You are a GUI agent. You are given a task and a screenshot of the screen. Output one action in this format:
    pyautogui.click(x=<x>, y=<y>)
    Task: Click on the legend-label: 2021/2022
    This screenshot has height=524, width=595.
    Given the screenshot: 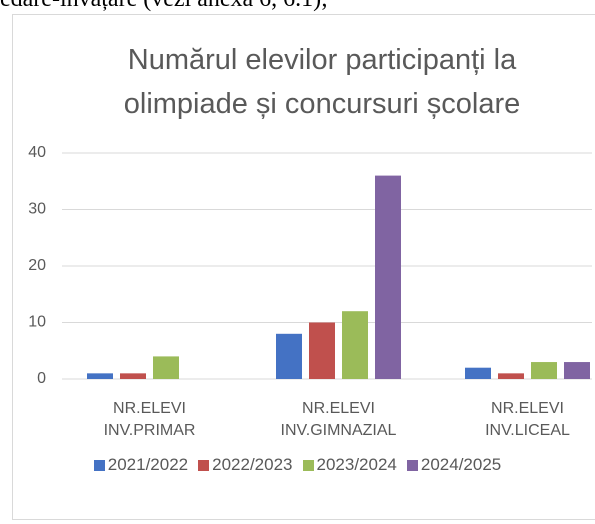 What is the action you would take?
    pyautogui.click(x=148, y=464)
    